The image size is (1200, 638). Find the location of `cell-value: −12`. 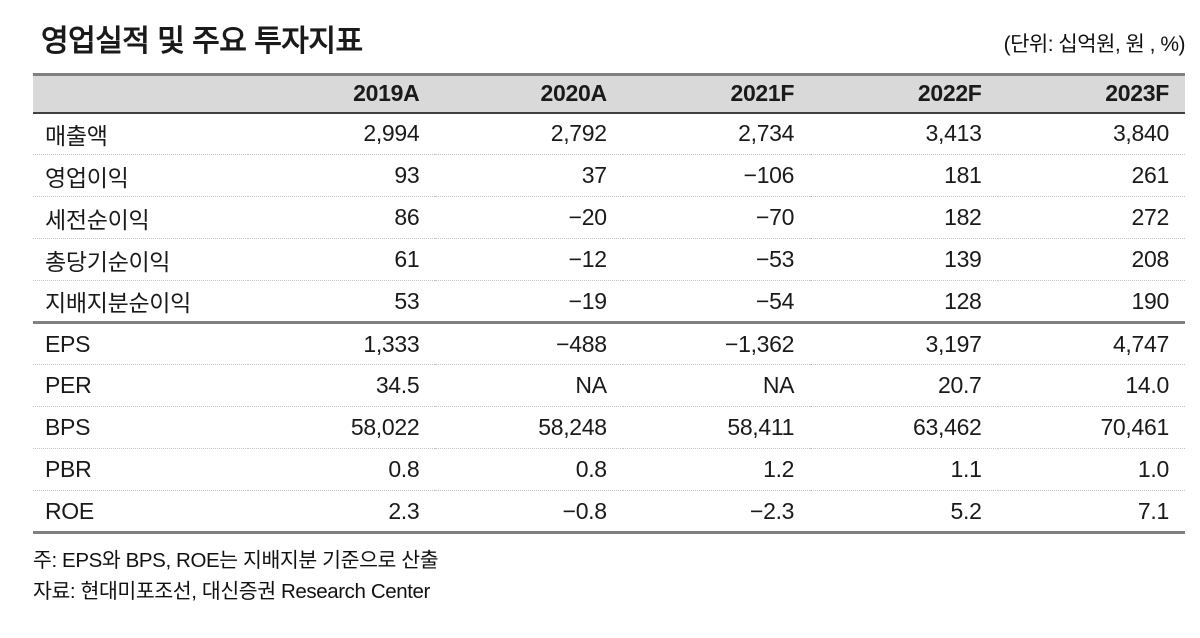

cell-value: −12 is located at coordinates (529, 259).